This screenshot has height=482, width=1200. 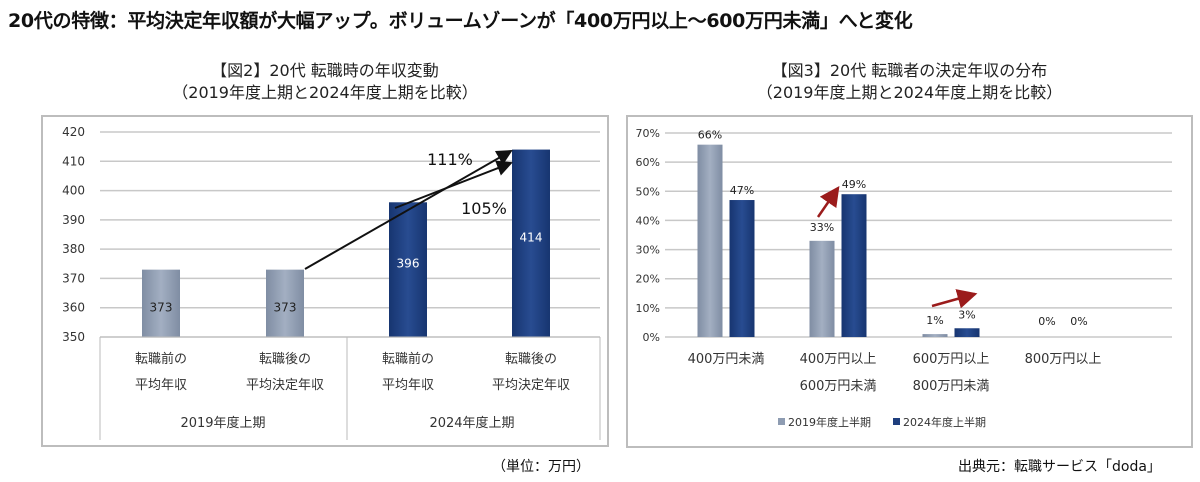 What do you see at coordinates (73, 161) in the screenshot?
I see `y-tick-label: 410` at bounding box center [73, 161].